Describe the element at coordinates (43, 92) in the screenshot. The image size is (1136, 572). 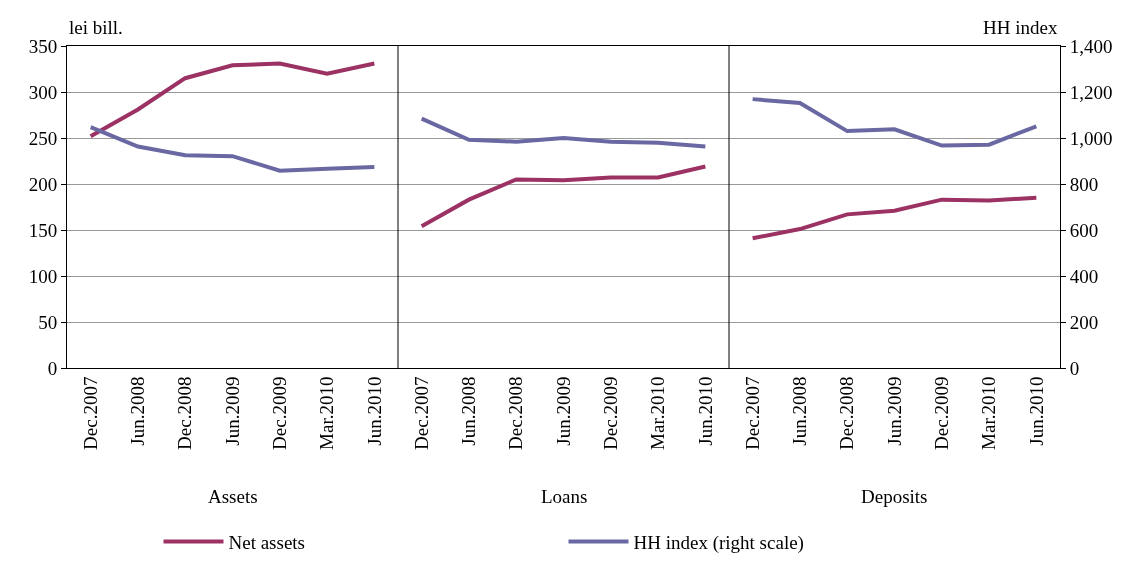
I see `y-tick-label: 300` at that location.